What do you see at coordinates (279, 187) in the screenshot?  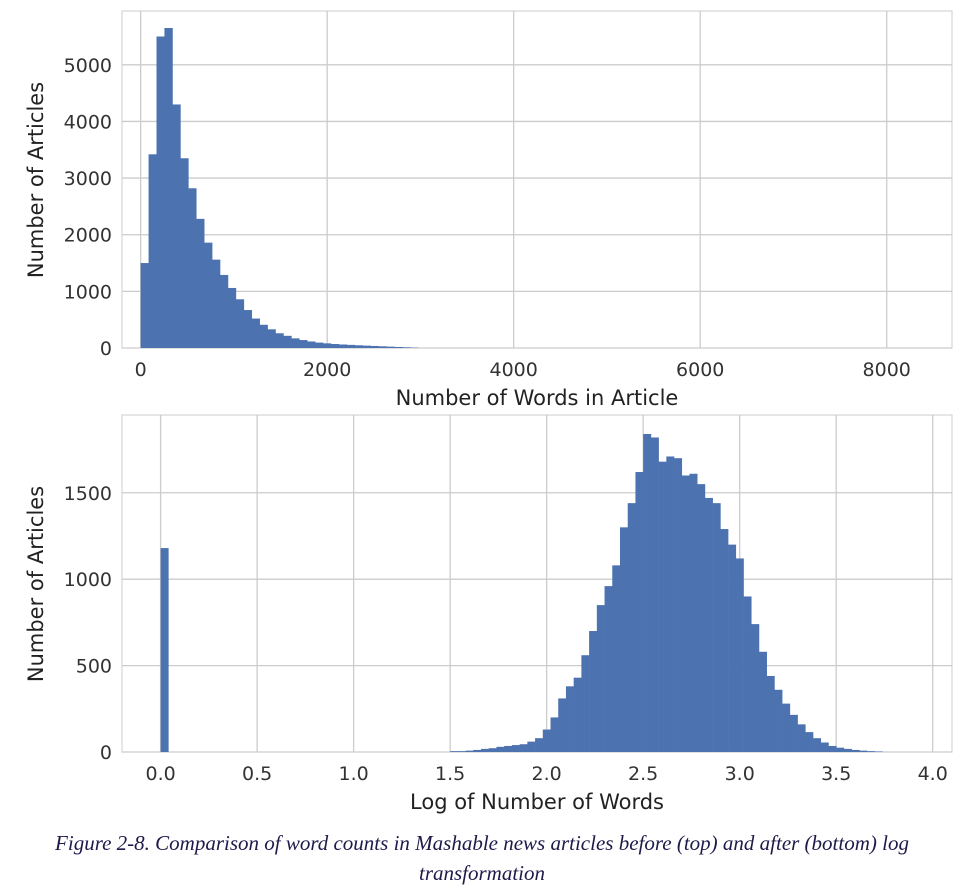 I see `top-bars` at bounding box center [279, 187].